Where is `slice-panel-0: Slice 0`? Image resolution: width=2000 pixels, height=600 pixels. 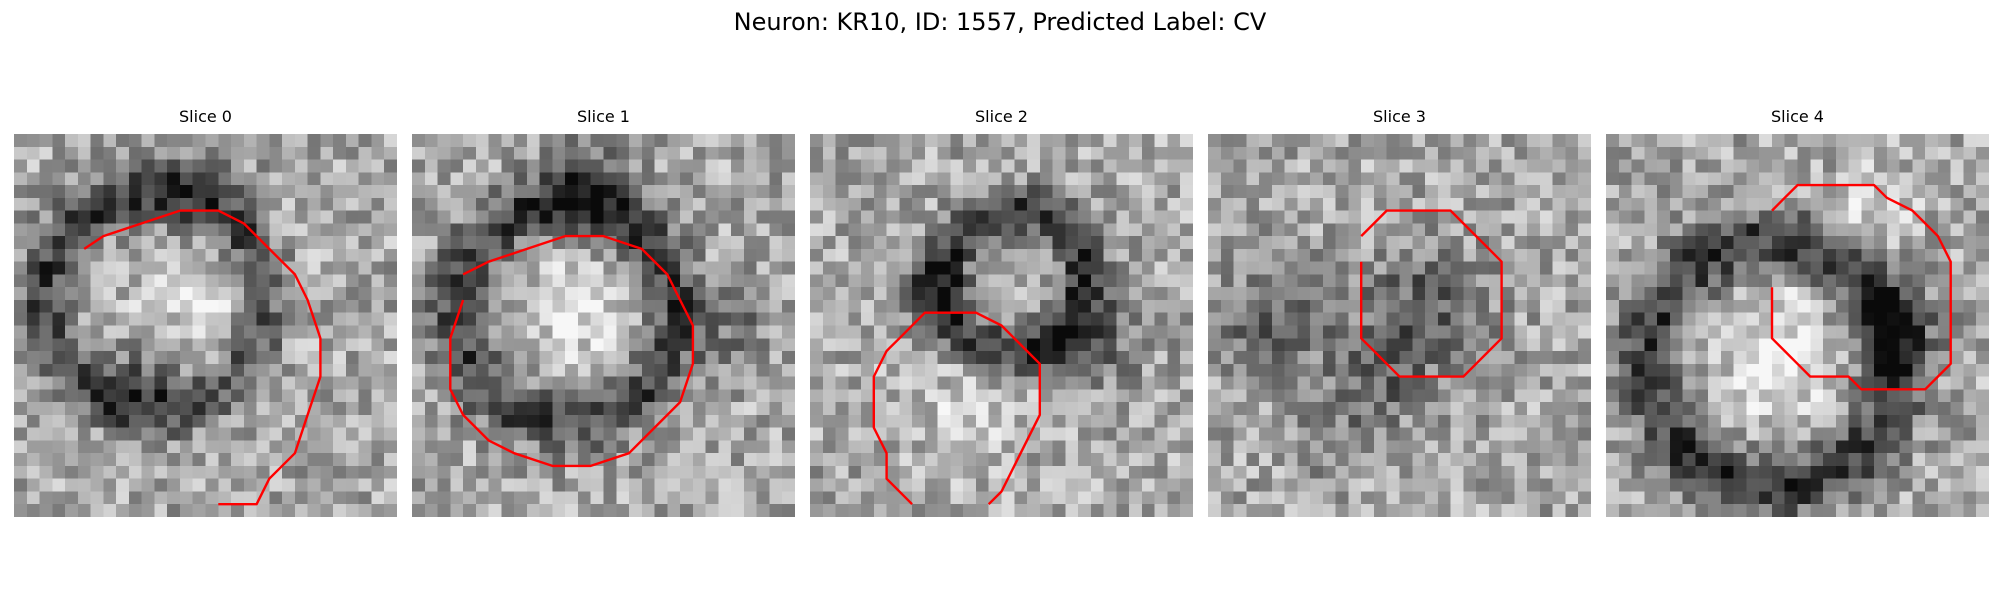
slice-panel-0: Slice 0 is located at coordinates (205, 312).